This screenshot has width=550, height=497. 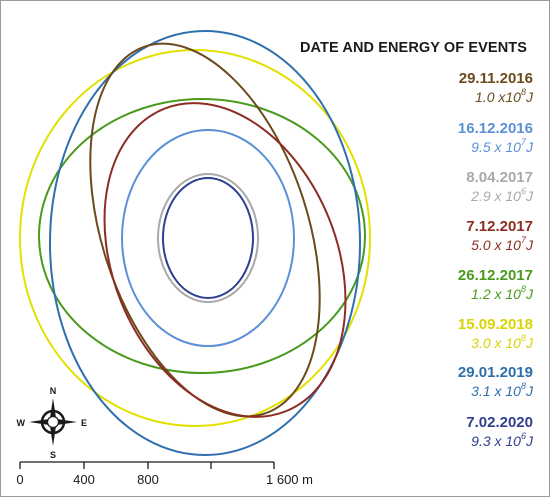 What do you see at coordinates (84, 479) in the screenshot?
I see `scale-label-400: 400` at bounding box center [84, 479].